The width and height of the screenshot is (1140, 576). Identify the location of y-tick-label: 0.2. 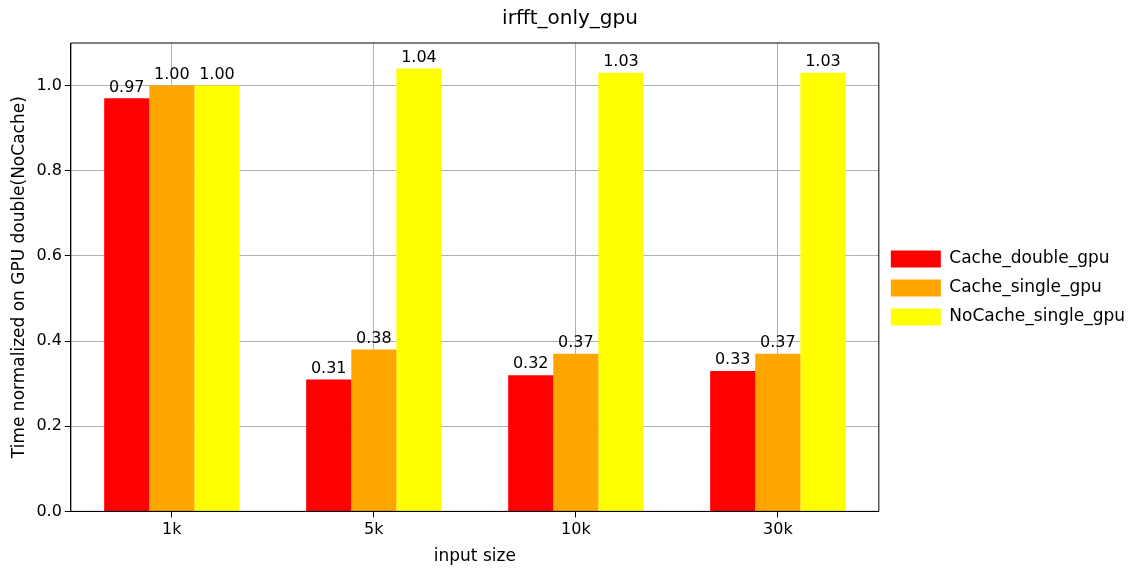
(49, 425).